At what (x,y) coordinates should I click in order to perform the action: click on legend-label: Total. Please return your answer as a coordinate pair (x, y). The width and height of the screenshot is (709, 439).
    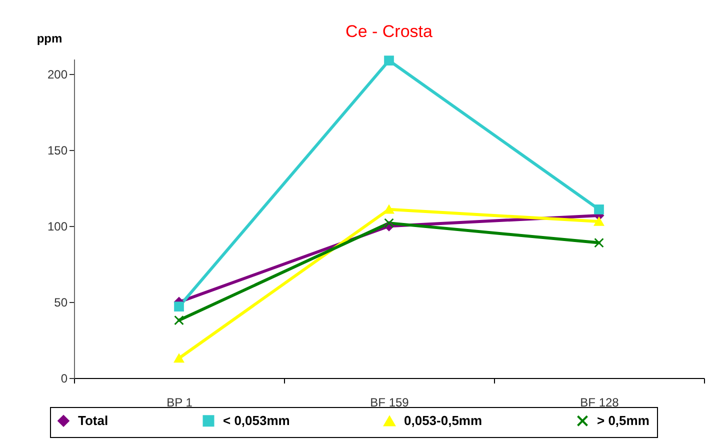
    Looking at the image, I should click on (93, 420).